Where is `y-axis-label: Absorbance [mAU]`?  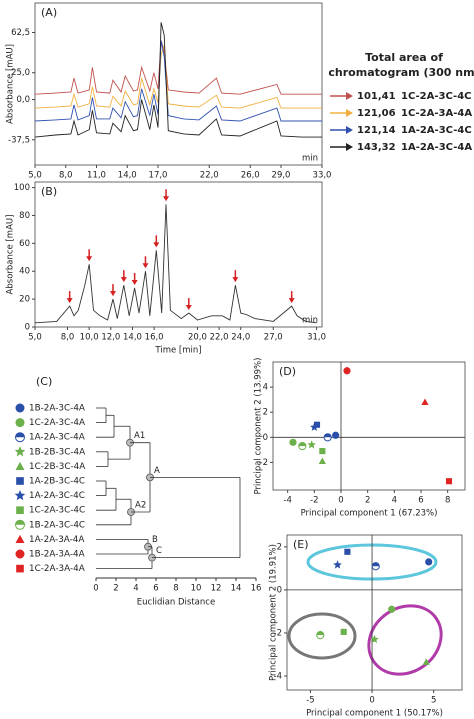 y-axis-label: Absorbance [mAU] is located at coordinates (11, 84).